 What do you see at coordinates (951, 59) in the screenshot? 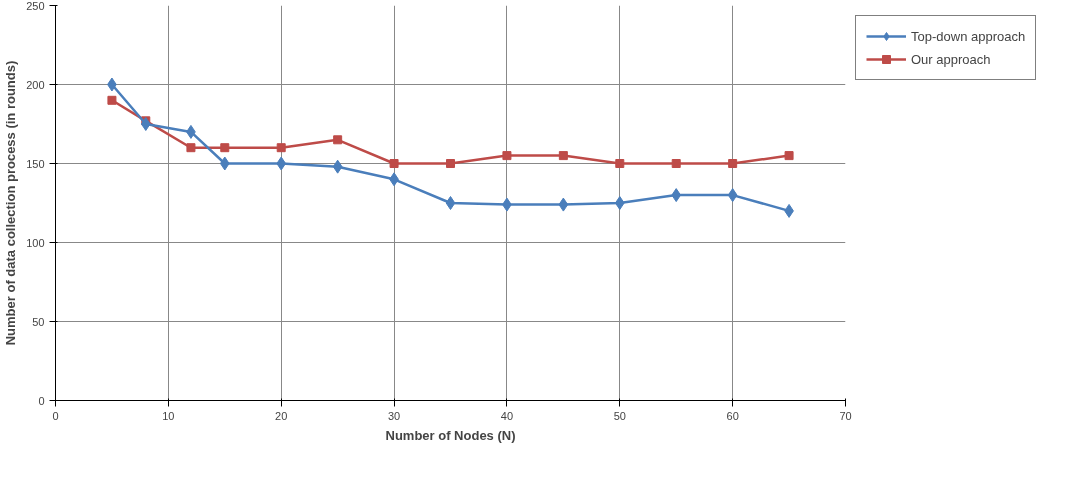
I see `legend-label: Our approach` at bounding box center [951, 59].